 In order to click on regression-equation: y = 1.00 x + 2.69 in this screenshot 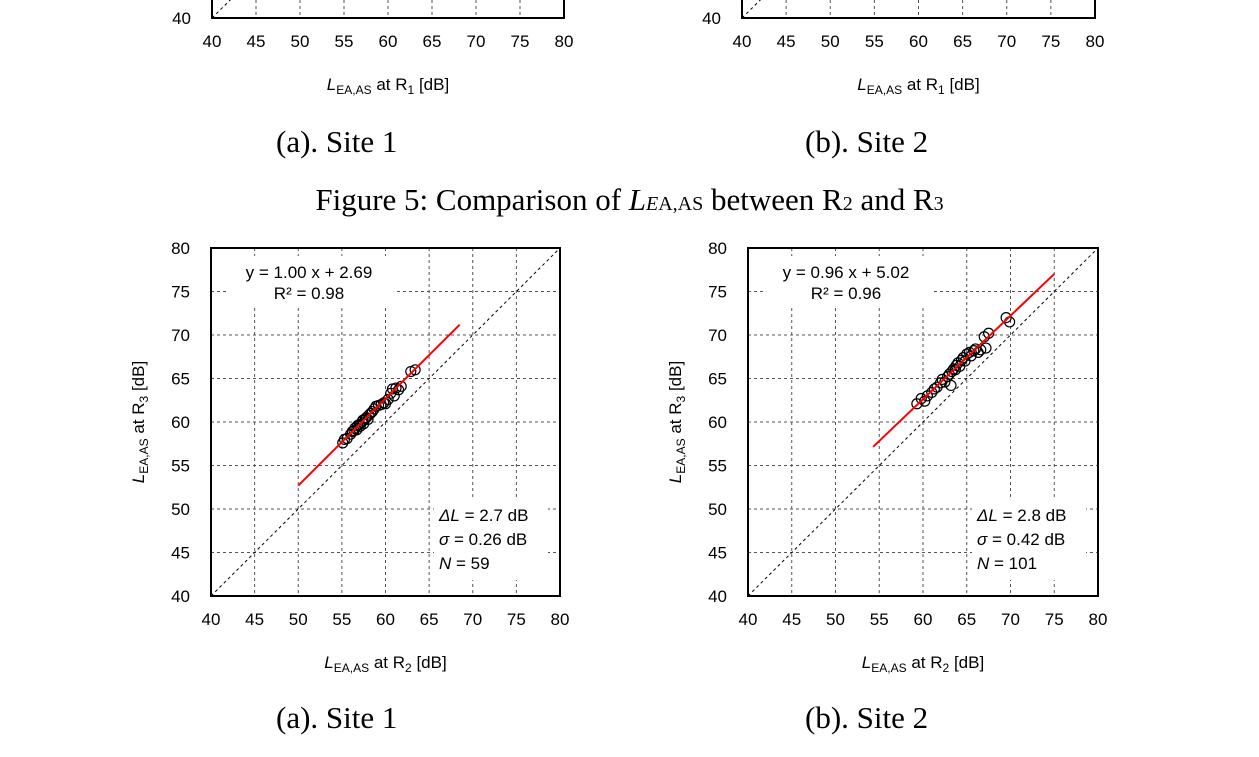, I will do `click(309, 272)`.